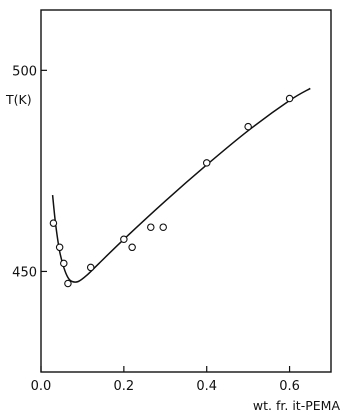 Image resolution: width=340 pixels, height=412 pixels. Describe the element at coordinates (206, 386) in the screenshot. I see `x-tick-label: 0.4` at that location.